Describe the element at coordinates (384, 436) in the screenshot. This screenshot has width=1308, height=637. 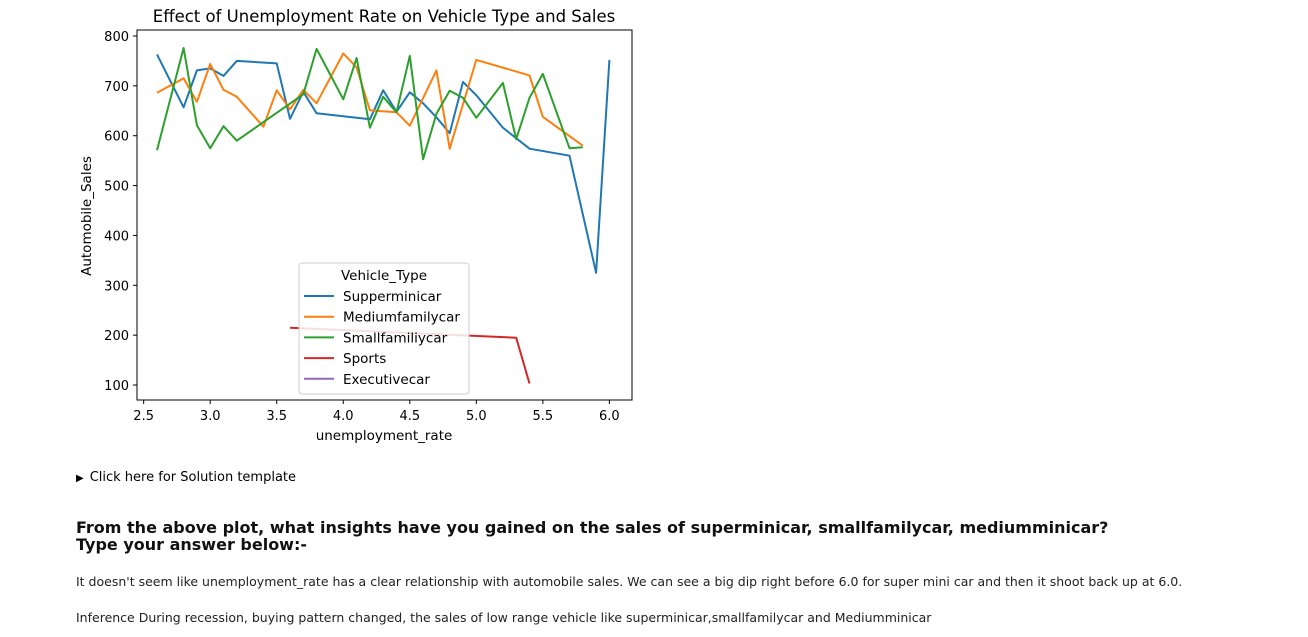
I see `x-axis-label: unemployment_rate` at that location.